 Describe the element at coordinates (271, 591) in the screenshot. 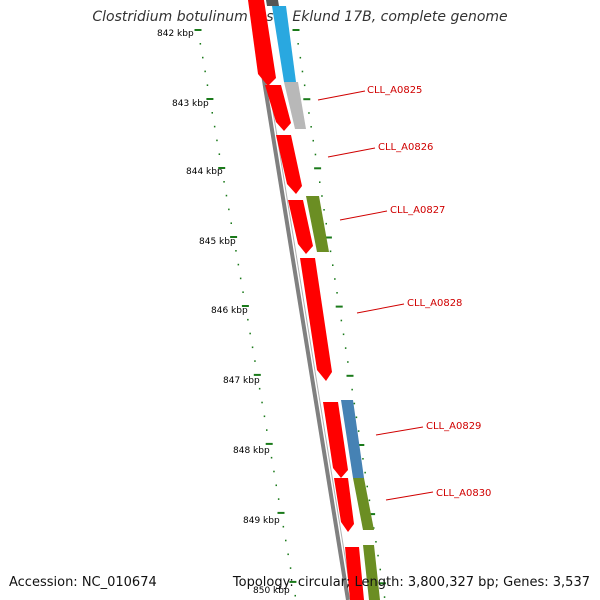

I see `tick-label-850: 850 kbp` at that location.